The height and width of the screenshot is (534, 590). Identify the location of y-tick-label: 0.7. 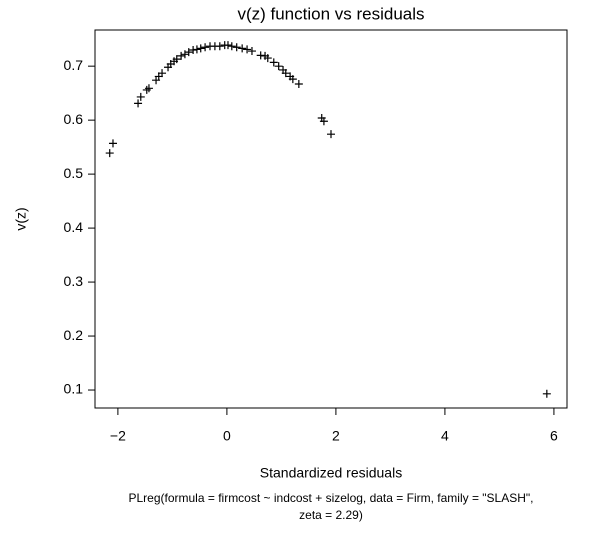
(74, 65).